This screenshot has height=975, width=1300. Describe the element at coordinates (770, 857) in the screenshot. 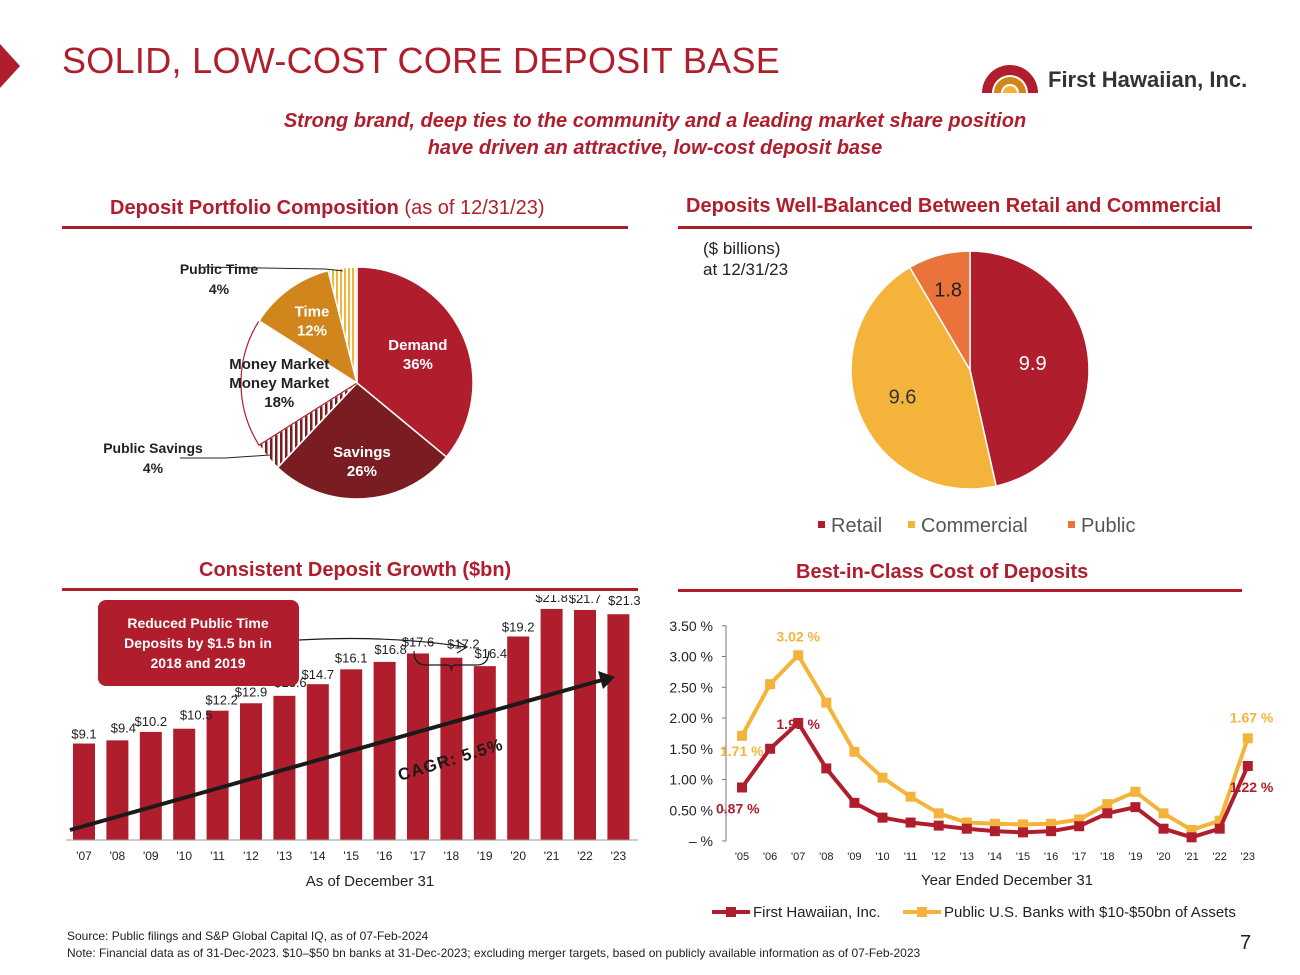

I see `x-tick-label: '06` at that location.